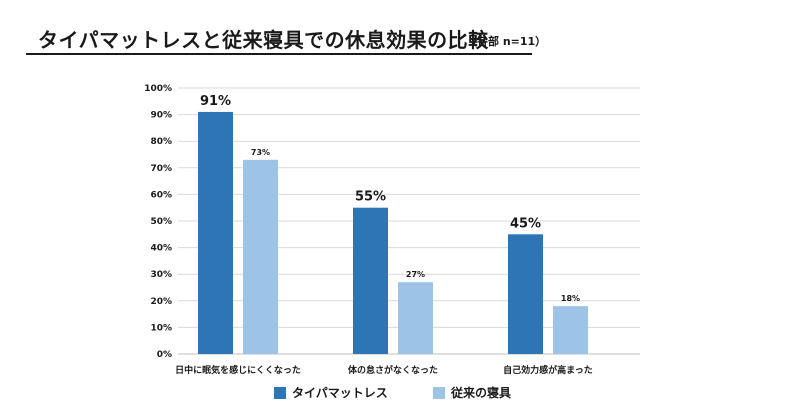 The height and width of the screenshot is (419, 800). Describe the element at coordinates (215, 101) in the screenshot. I see `data-label: 91%` at that location.